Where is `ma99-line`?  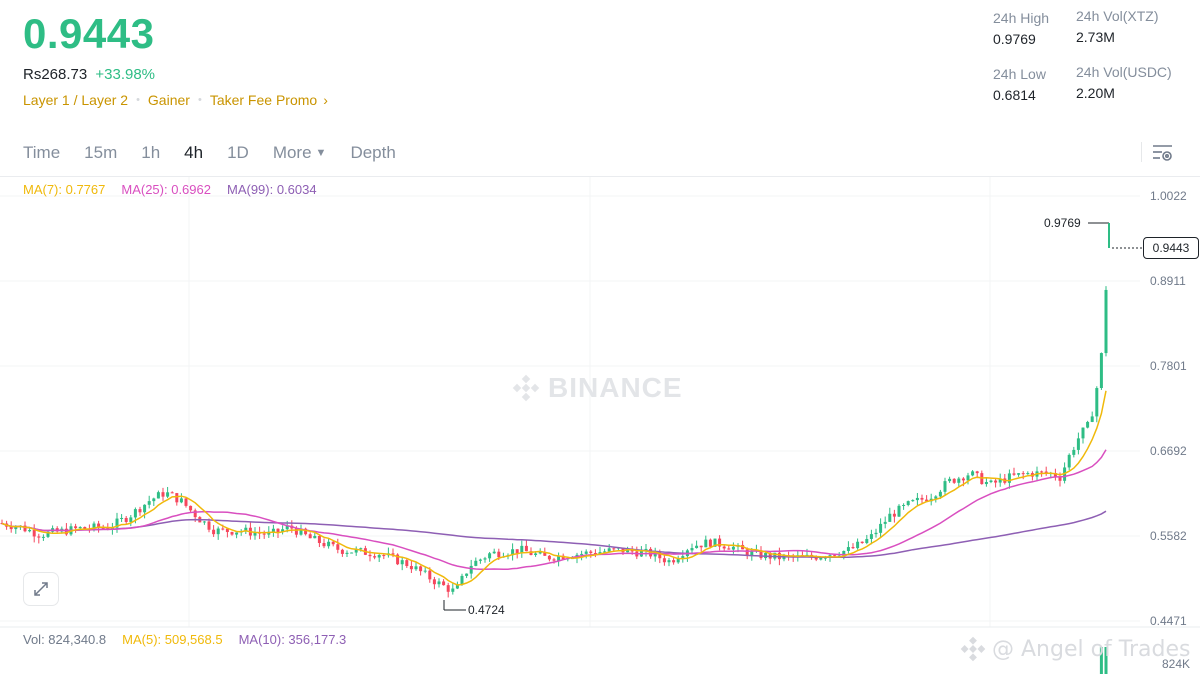 ma99-line is located at coordinates (554, 534).